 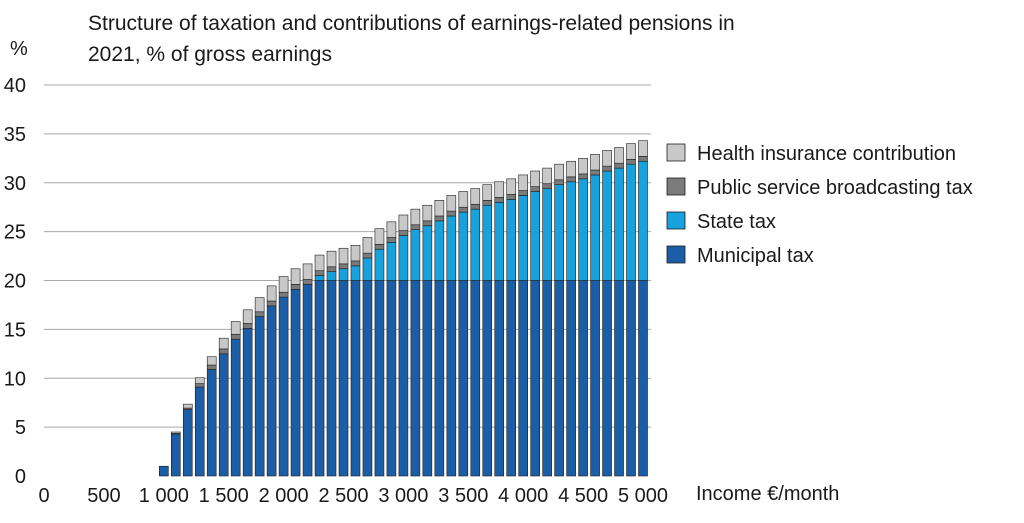 I want to click on y-tick-label: 35, so click(x=15, y=135).